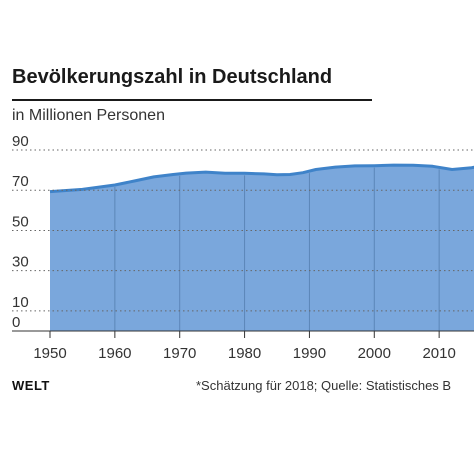  What do you see at coordinates (192, 100) in the screenshot?
I see `title-underline` at bounding box center [192, 100].